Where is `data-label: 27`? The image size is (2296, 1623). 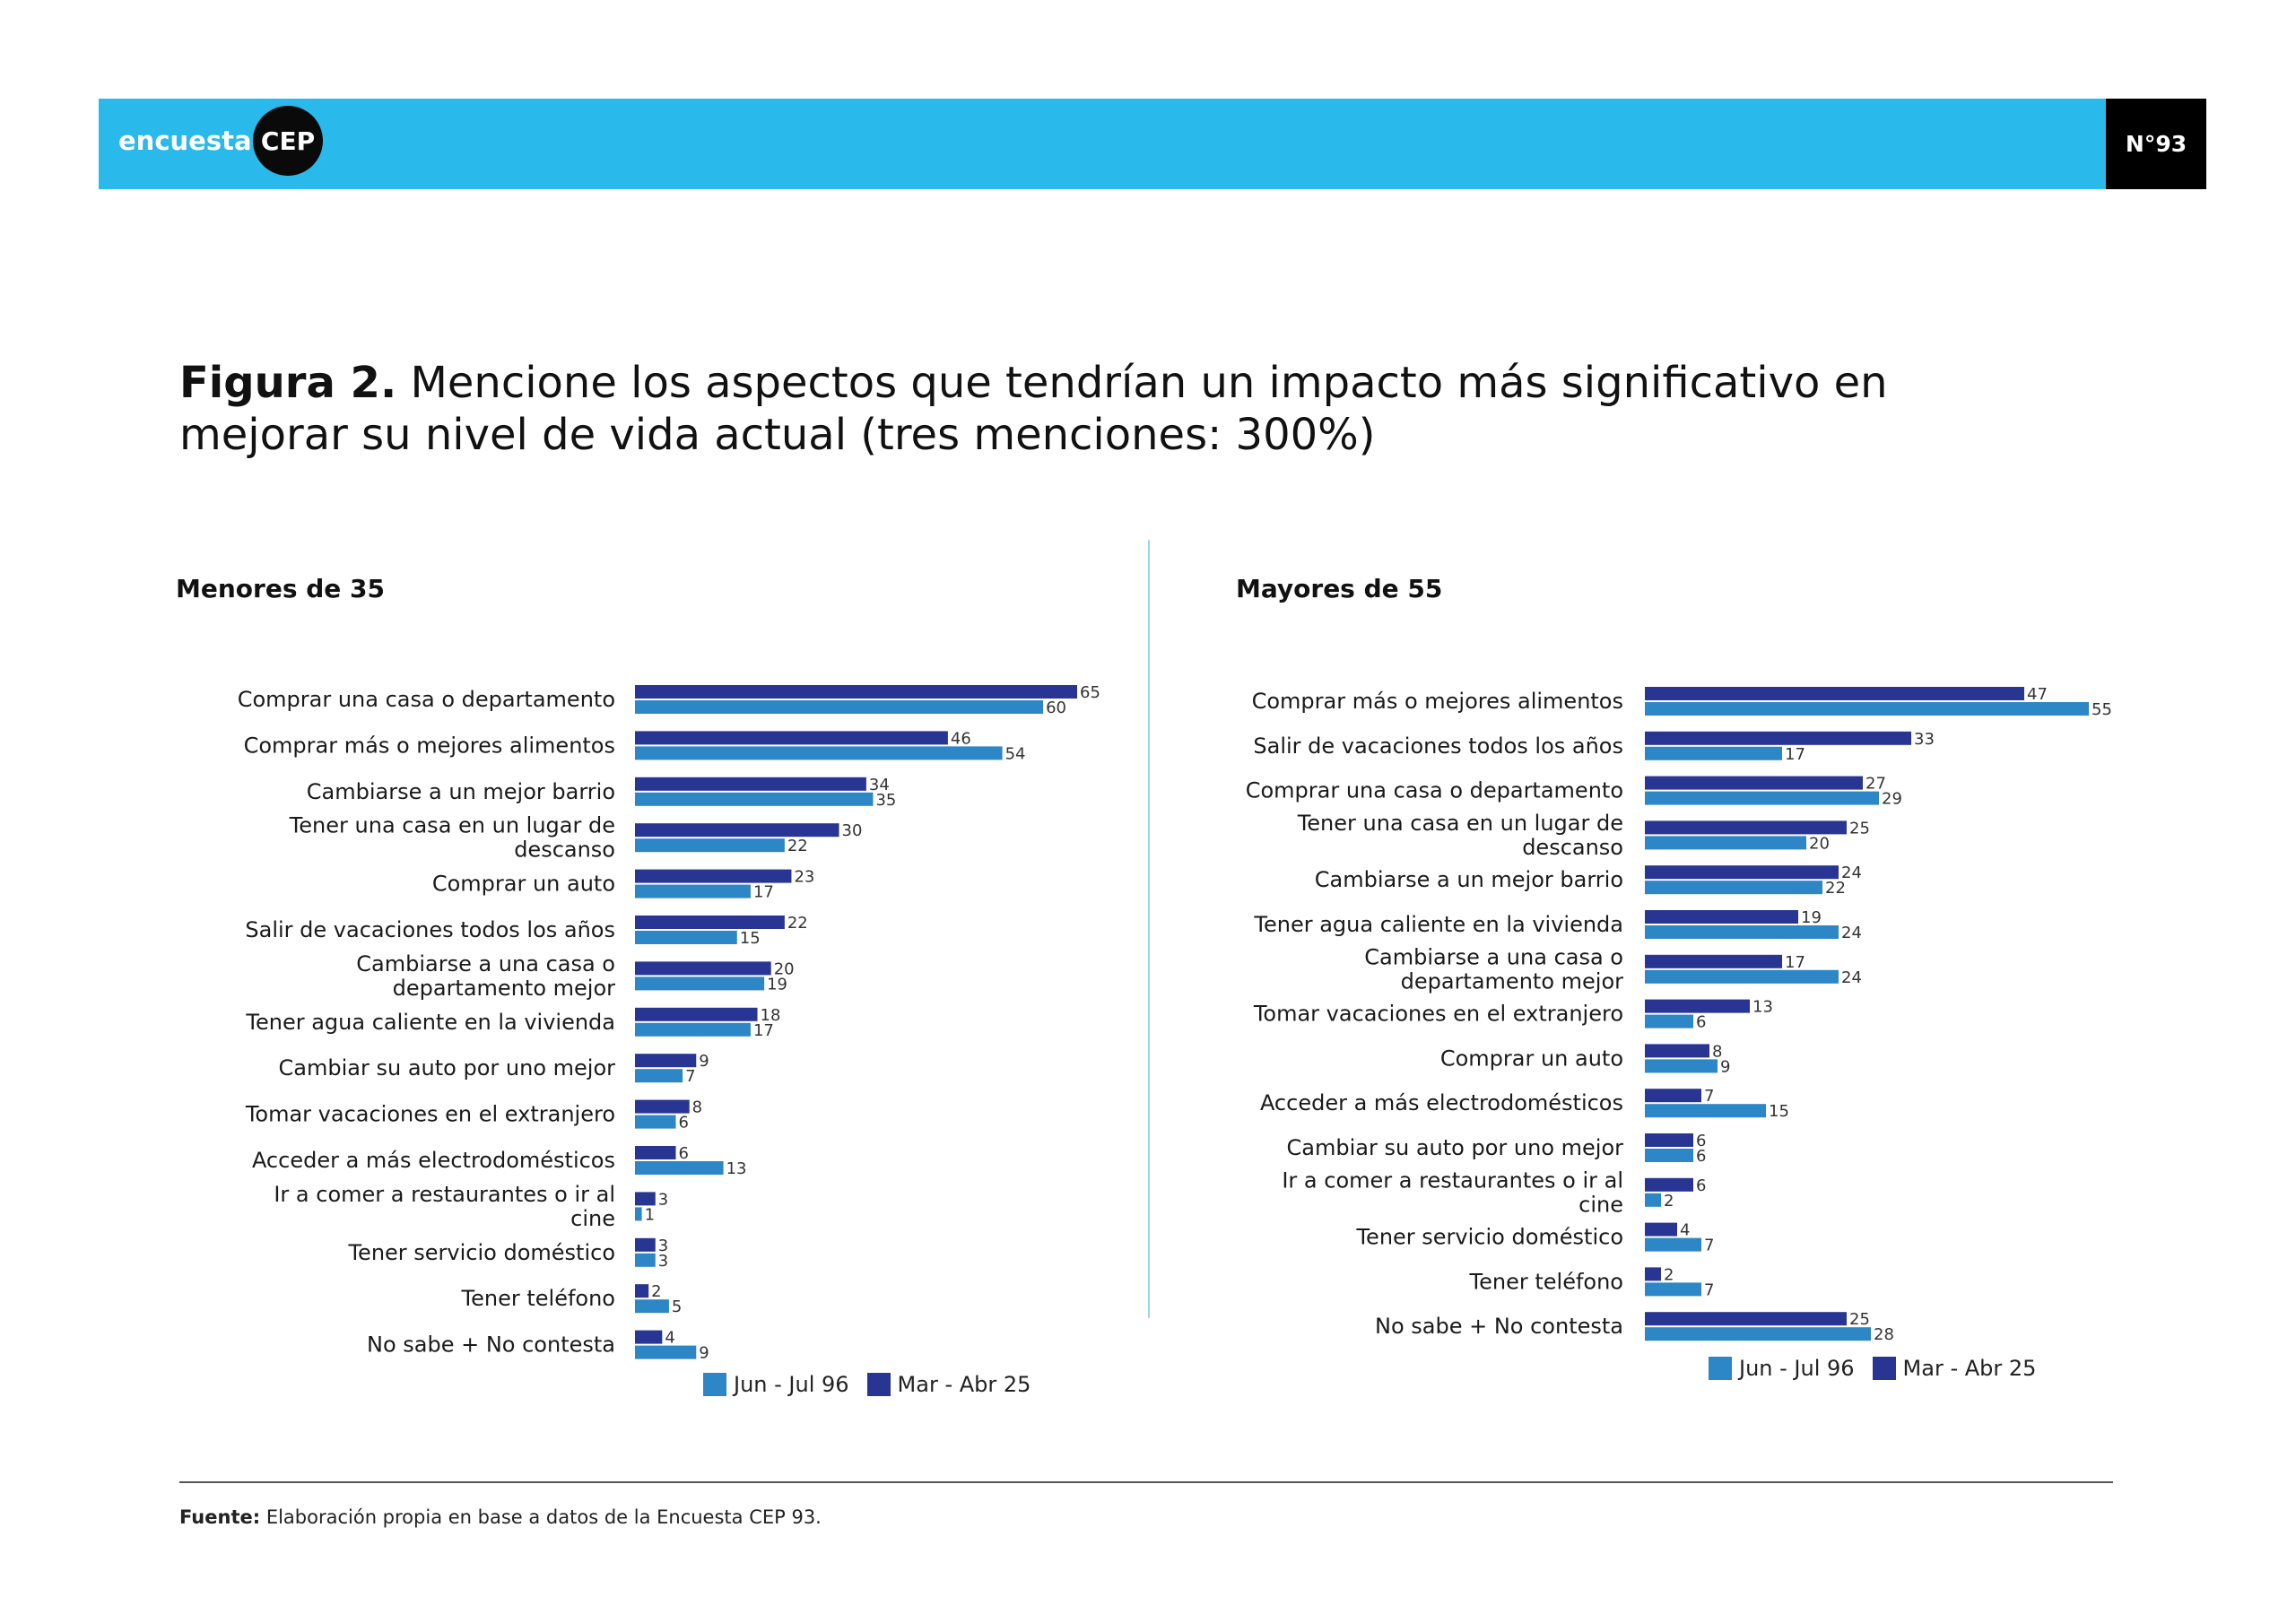
data-label: 27 is located at coordinates (1876, 784).